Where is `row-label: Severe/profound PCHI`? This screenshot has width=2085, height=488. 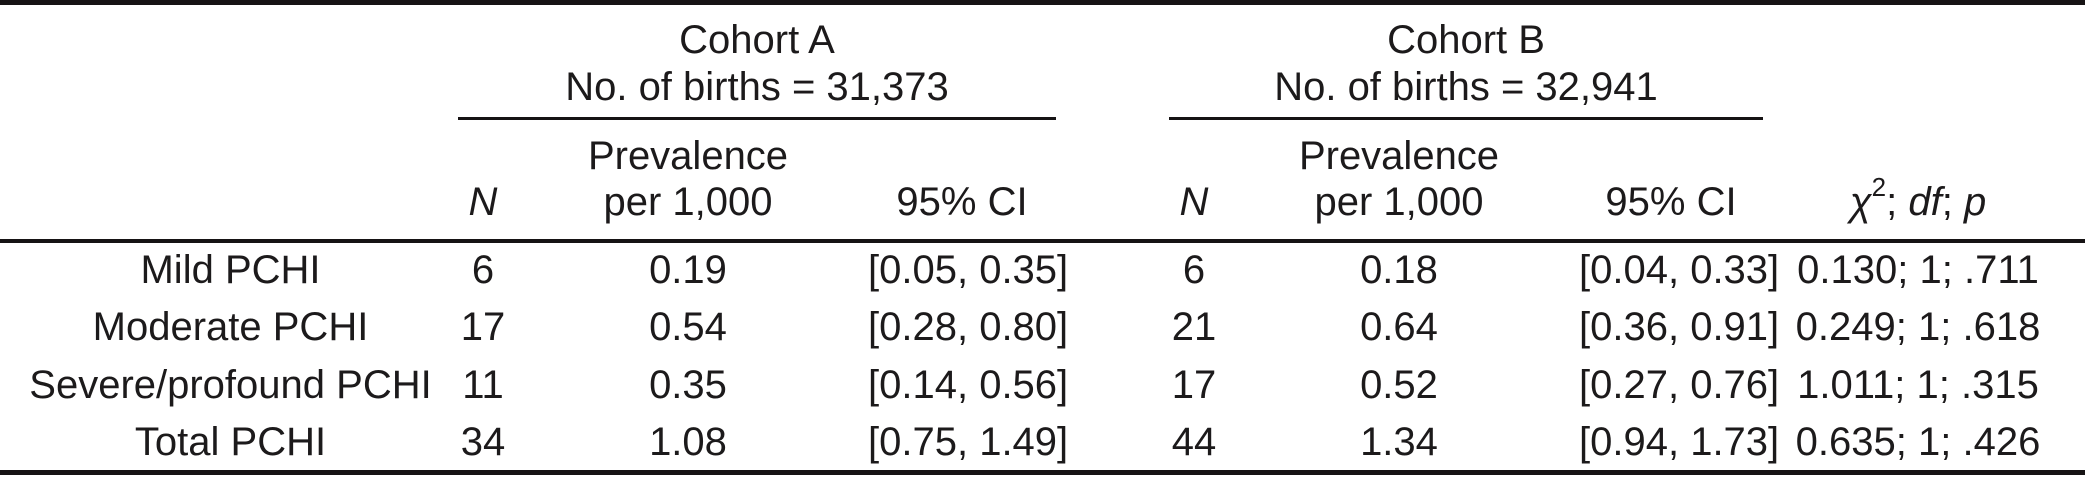
row-label: Severe/profound PCHI is located at coordinates (230, 385).